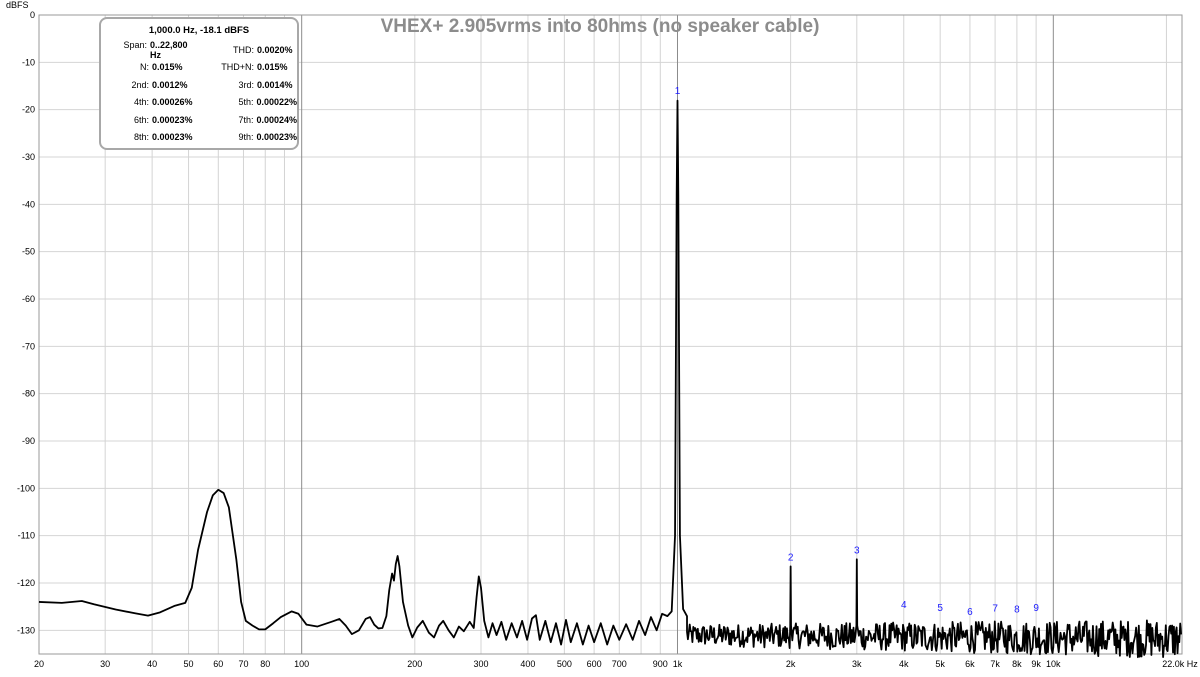 The image size is (1200, 677). Describe the element at coordinates (169, 49) in the screenshot. I see `info-value: 0..22,800 Hz` at that location.